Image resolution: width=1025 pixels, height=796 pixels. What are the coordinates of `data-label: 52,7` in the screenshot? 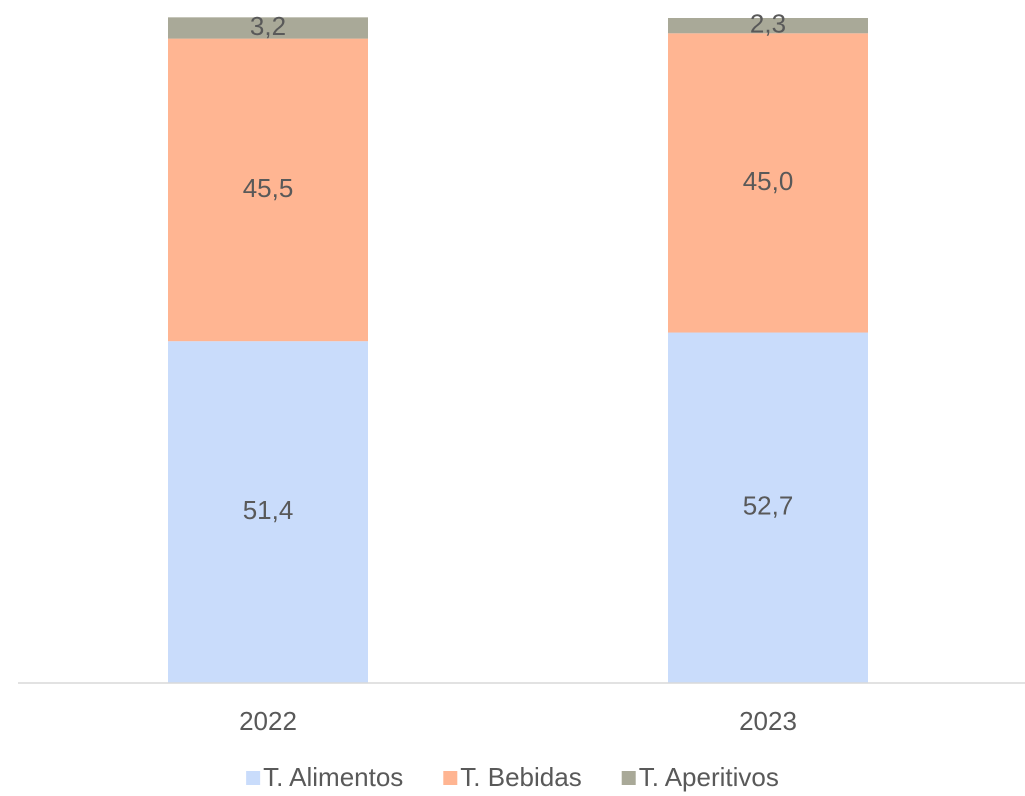 It's located at (768, 506).